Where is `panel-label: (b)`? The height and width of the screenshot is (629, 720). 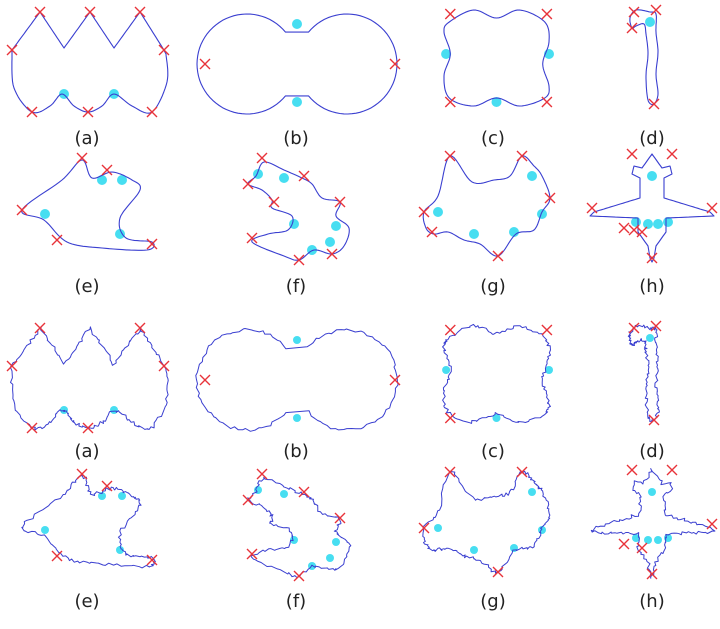
panel-label: (b) is located at coordinates (295, 451).